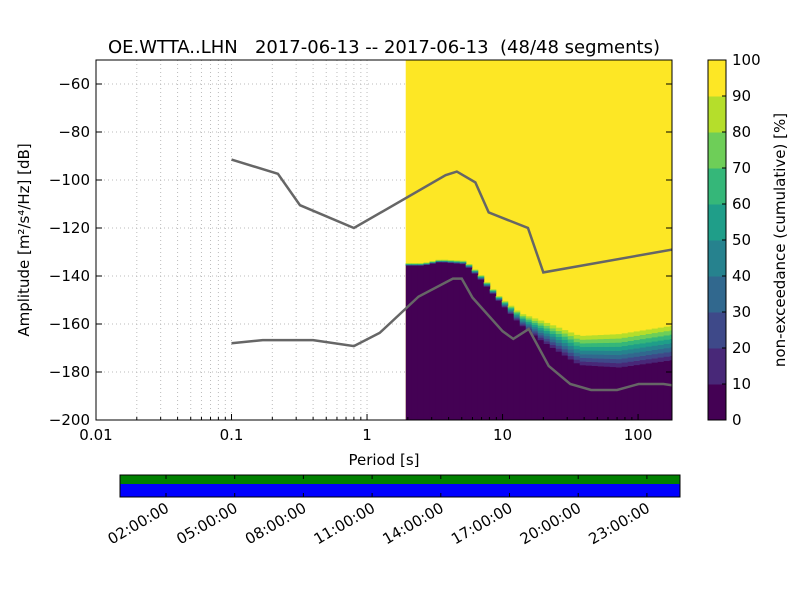 This screenshot has width=800, height=600. What do you see at coordinates (69, 372) in the screenshot?
I see `y-tick-label: −180` at bounding box center [69, 372].